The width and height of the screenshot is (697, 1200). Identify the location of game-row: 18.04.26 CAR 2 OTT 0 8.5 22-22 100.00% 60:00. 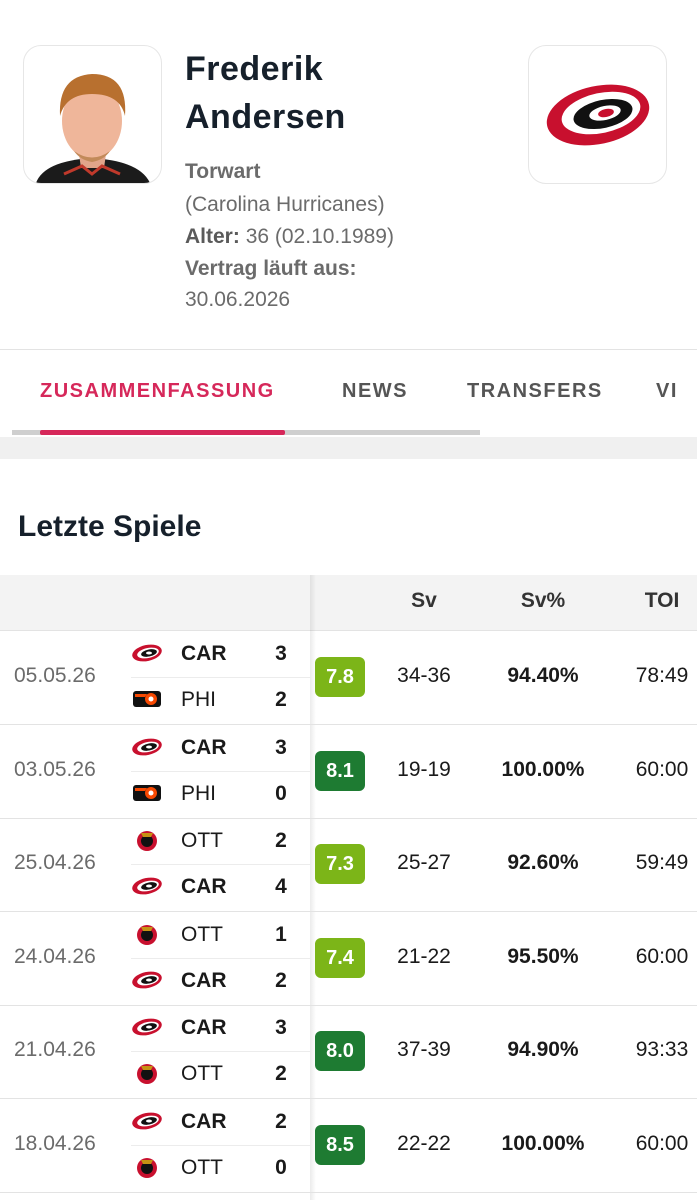
(348, 1146).